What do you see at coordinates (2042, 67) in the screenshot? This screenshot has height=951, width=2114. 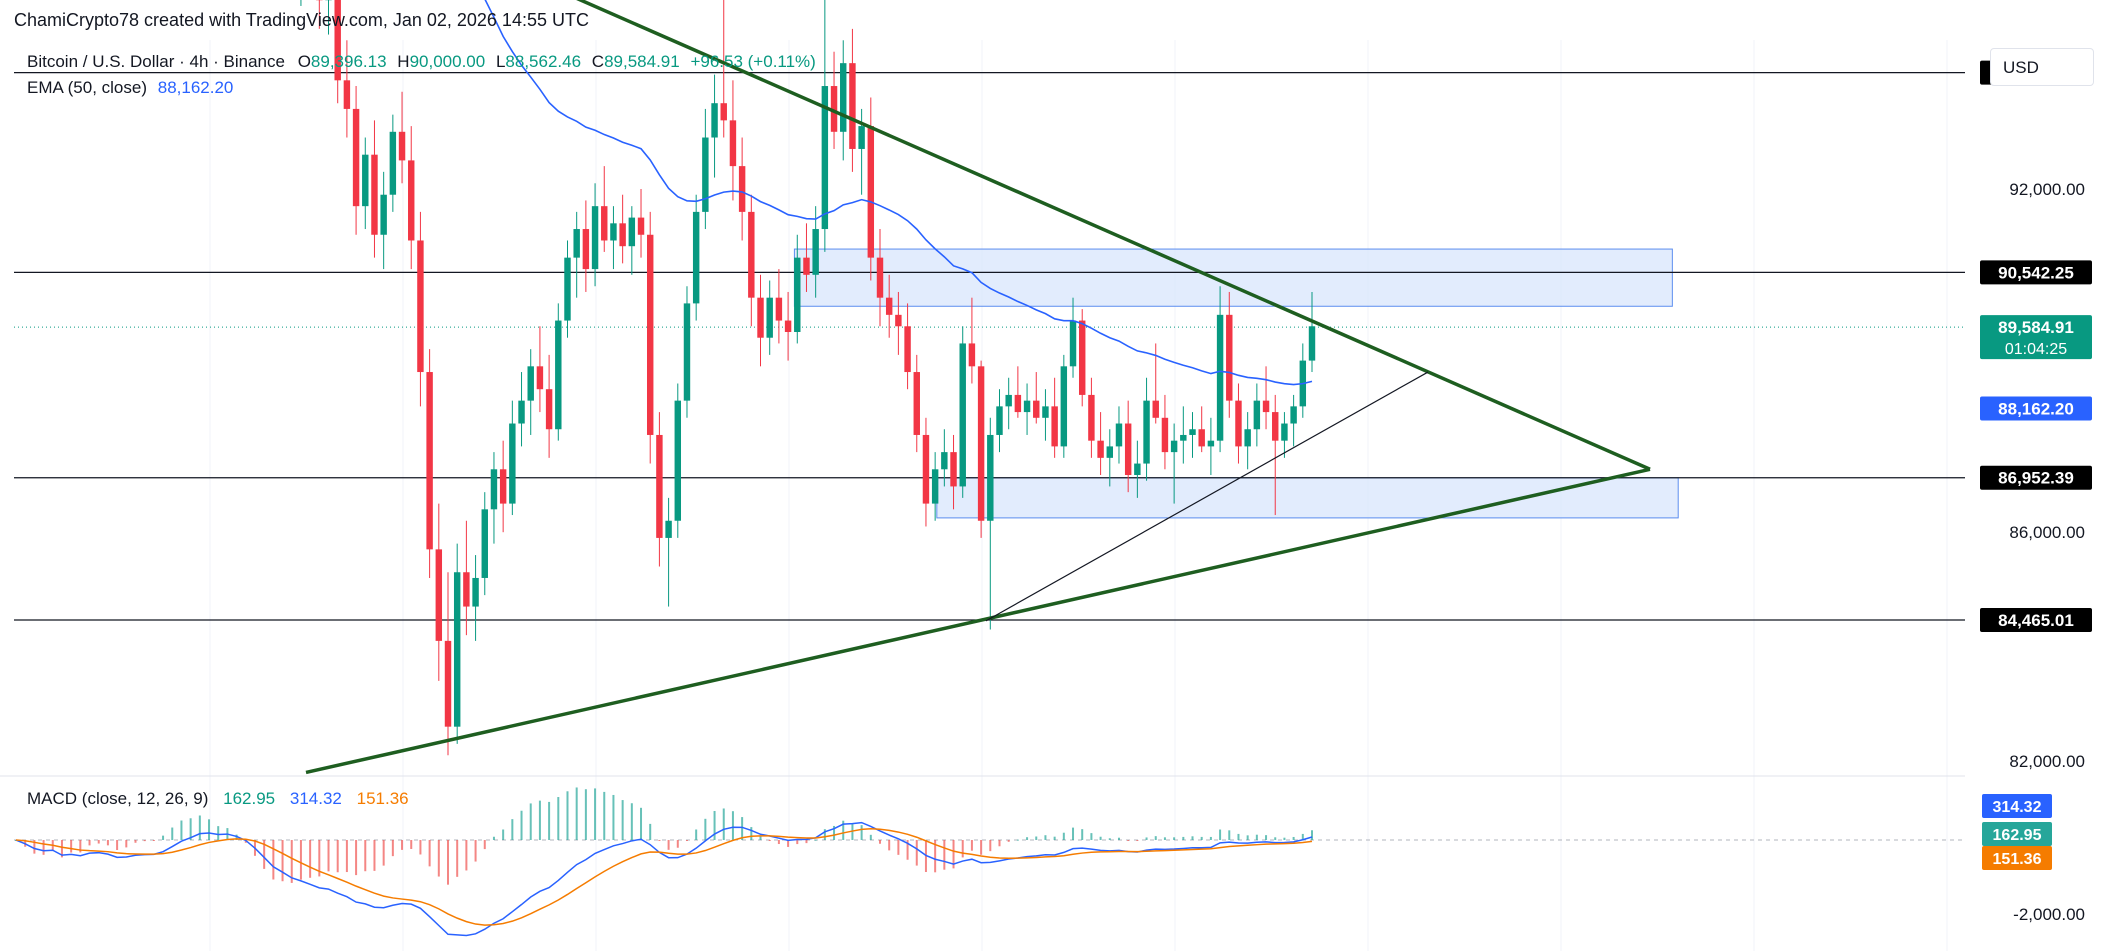 I see `currency-button: USD` at bounding box center [2042, 67].